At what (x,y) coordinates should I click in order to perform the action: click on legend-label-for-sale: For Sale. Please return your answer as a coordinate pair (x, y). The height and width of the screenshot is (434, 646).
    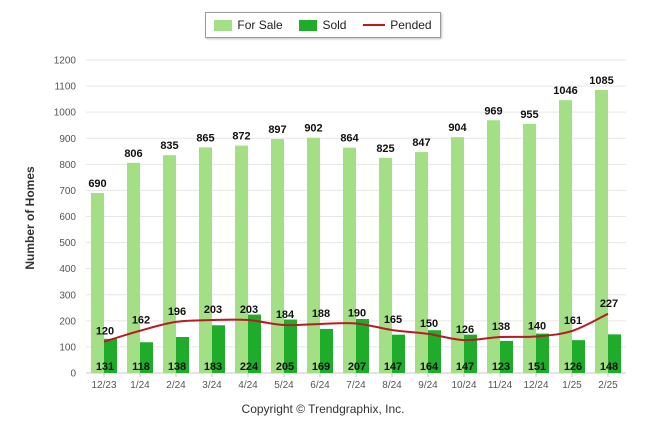
    Looking at the image, I should click on (260, 25).